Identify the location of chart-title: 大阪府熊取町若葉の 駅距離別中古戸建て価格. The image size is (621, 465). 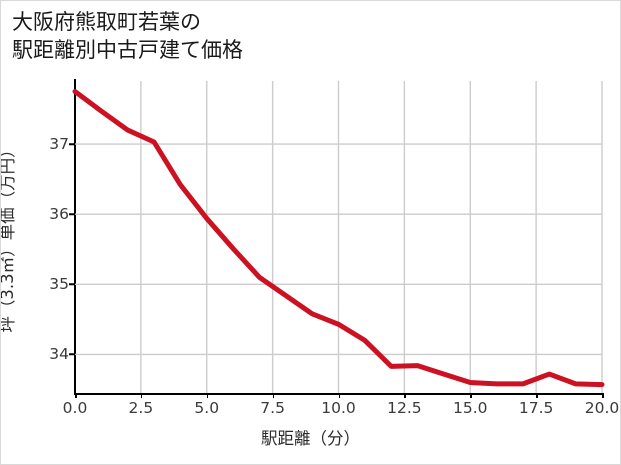
(127, 36).